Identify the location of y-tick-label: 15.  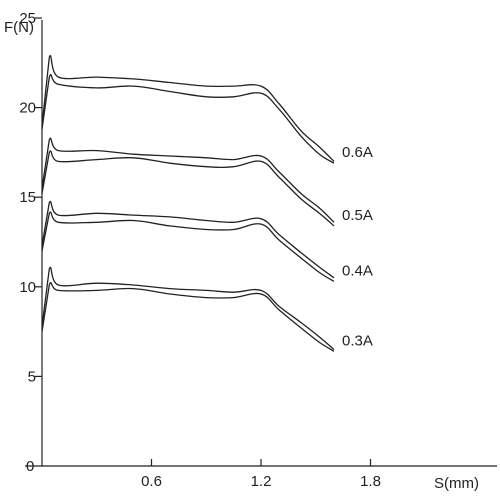
(27, 197).